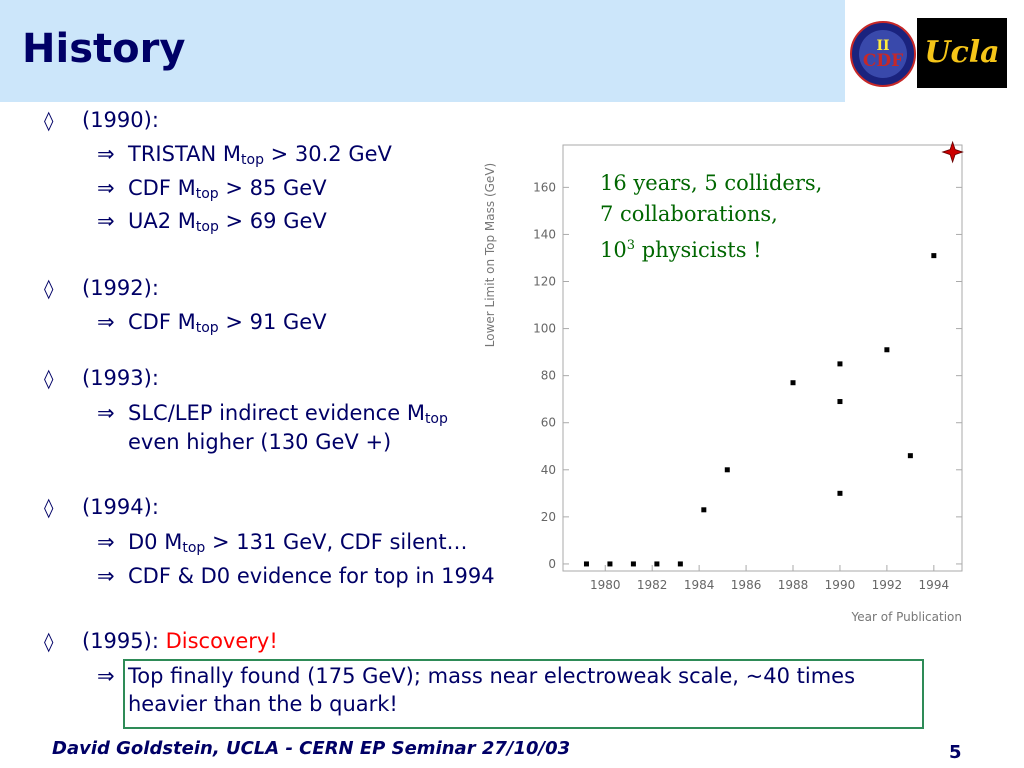 The height and width of the screenshot is (768, 1024). What do you see at coordinates (887, 585) in the screenshot?
I see `x-tick-label: 1992` at bounding box center [887, 585].